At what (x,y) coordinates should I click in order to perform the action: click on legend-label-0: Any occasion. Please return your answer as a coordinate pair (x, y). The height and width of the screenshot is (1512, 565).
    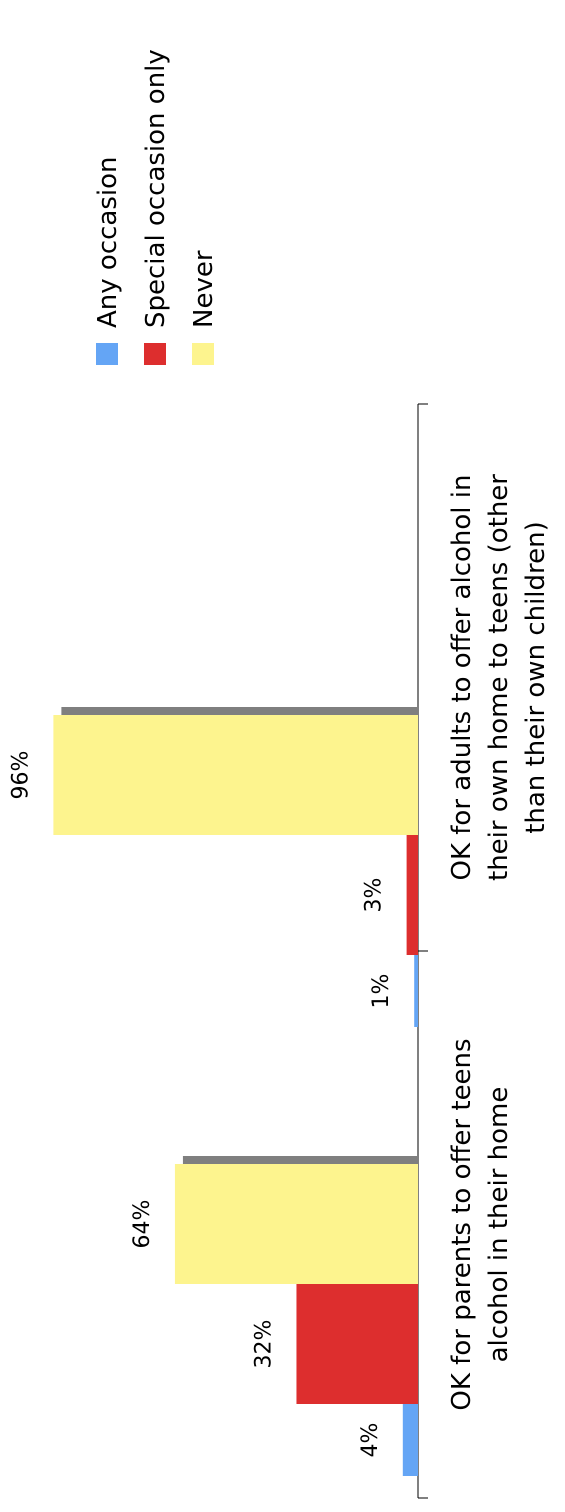
    Looking at the image, I should click on (108, 242).